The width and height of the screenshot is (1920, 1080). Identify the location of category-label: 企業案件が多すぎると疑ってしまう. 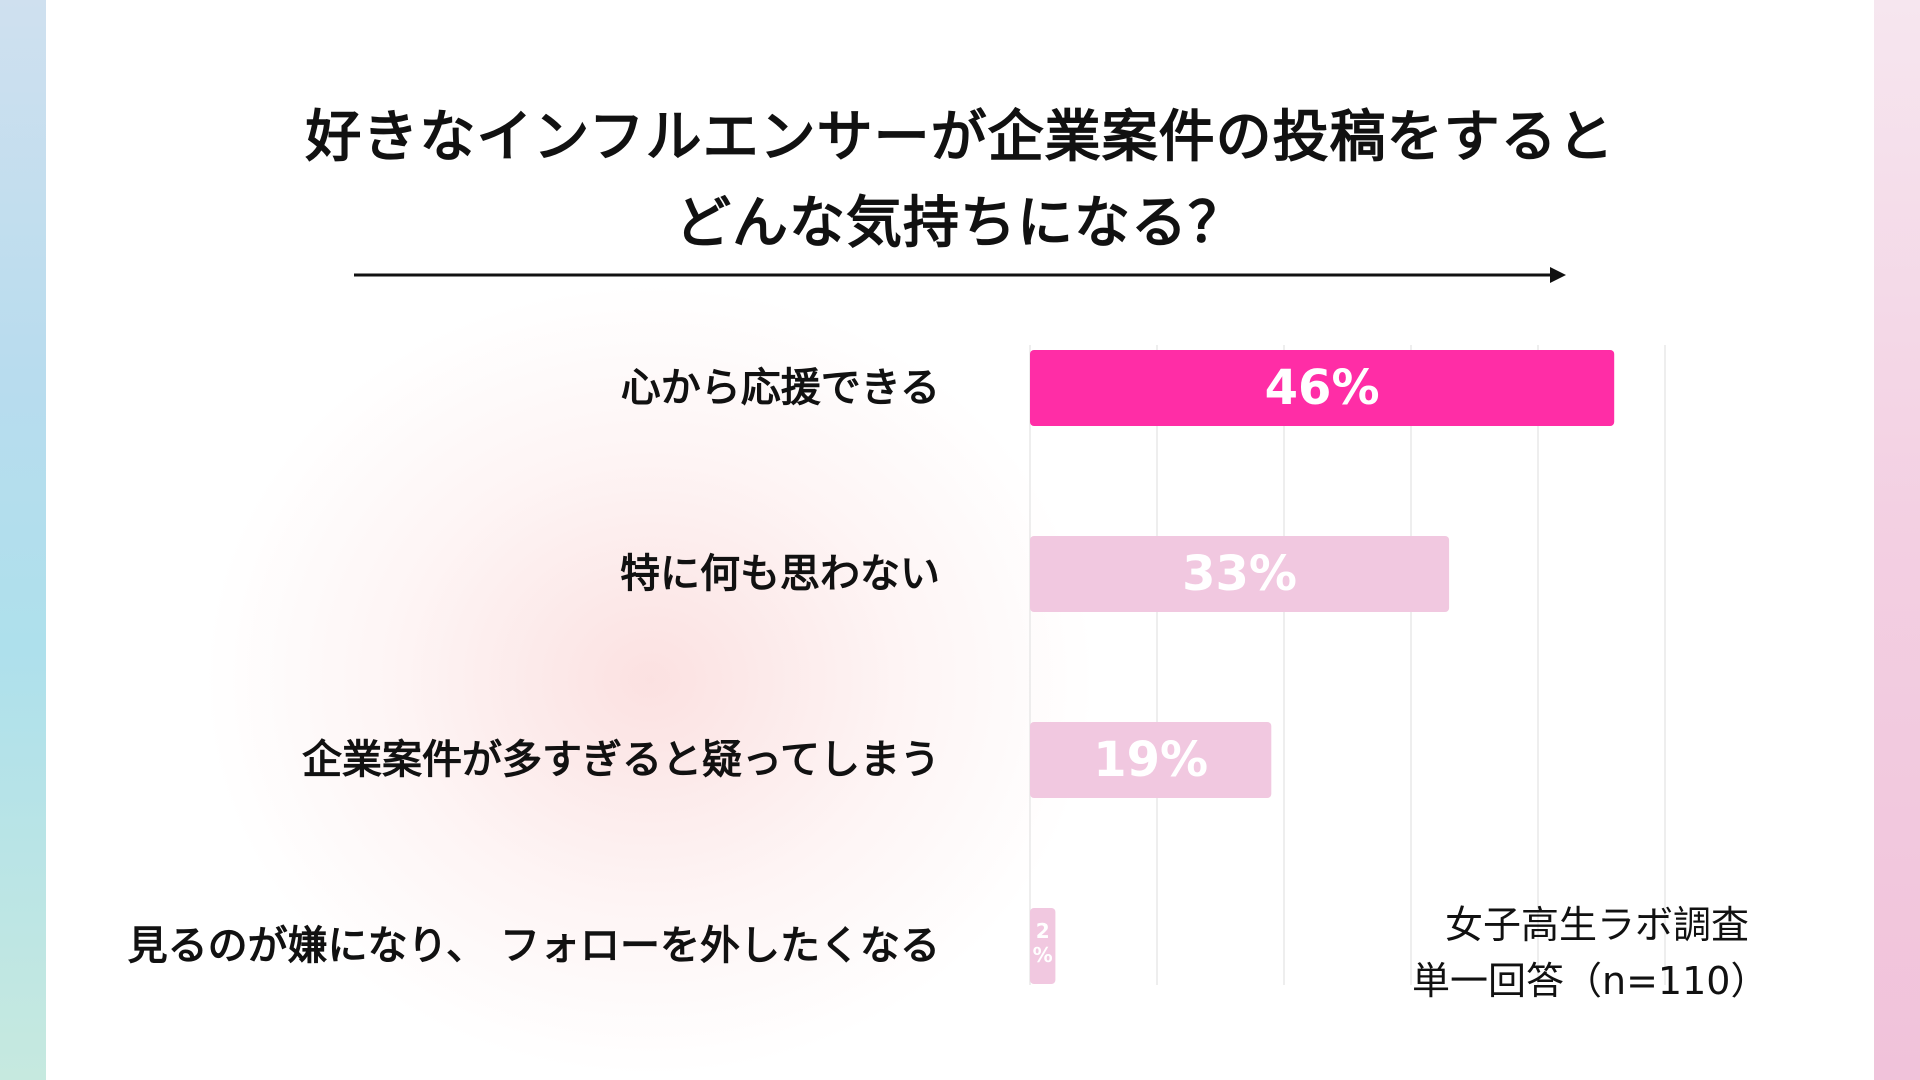
(621, 760).